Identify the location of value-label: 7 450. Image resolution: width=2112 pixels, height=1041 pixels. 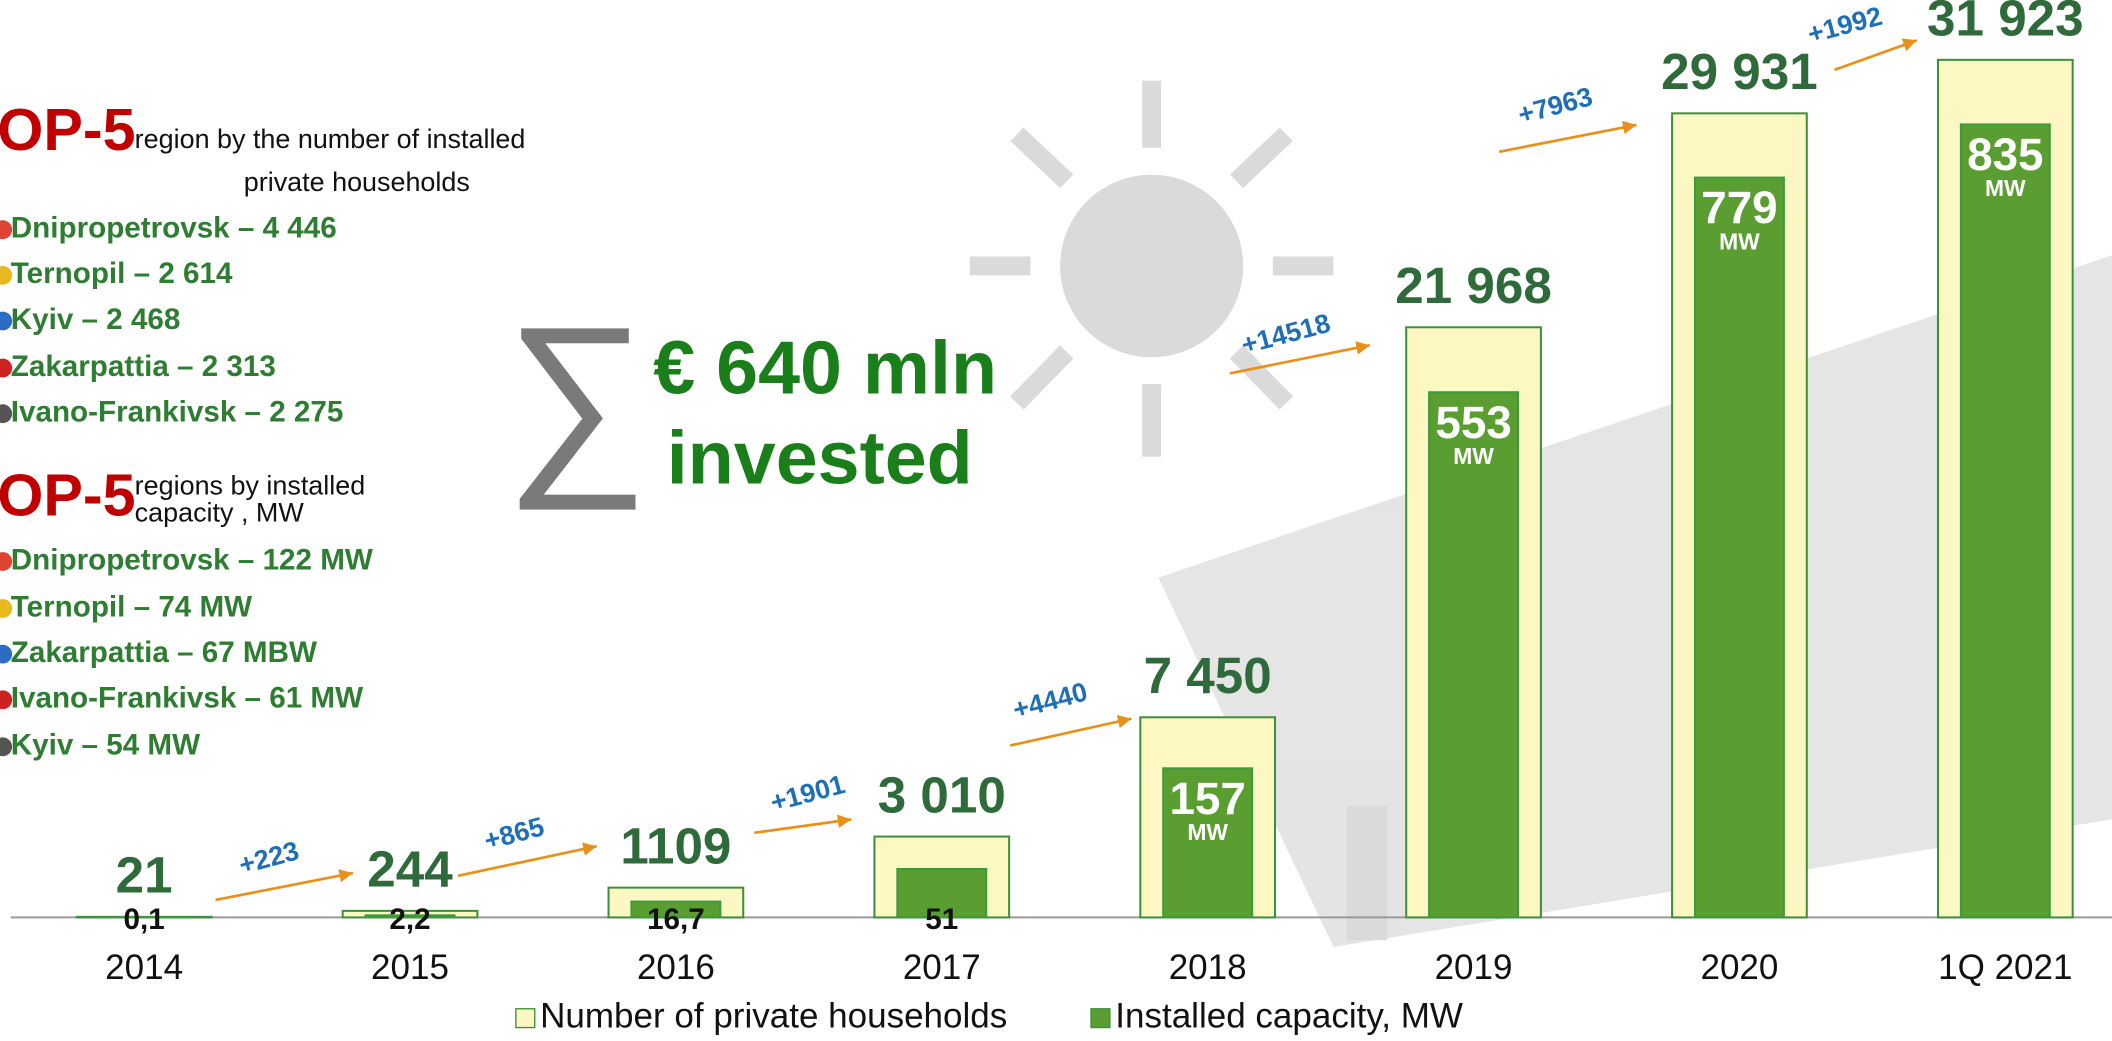
(1208, 675).